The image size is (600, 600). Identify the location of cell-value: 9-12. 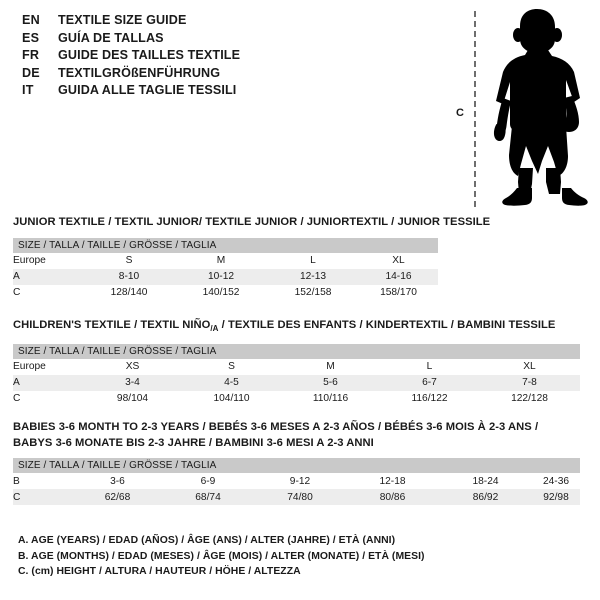
(300, 481).